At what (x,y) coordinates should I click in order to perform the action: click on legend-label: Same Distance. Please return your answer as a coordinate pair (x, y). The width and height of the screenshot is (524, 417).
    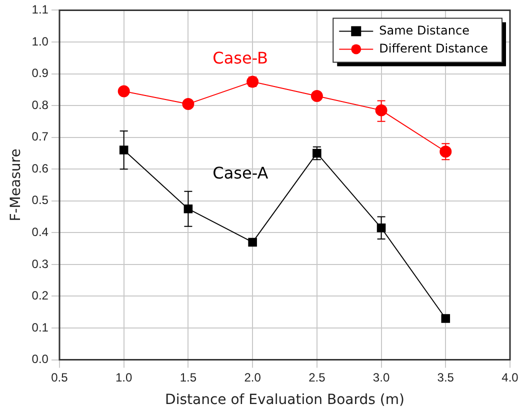
    Looking at the image, I should click on (424, 30).